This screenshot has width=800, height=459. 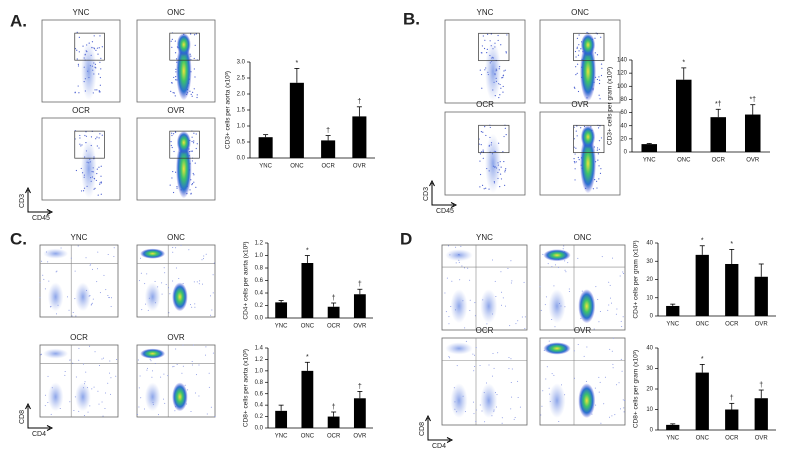 I want to click on y-tick-label: 1.0, so click(x=259, y=256).